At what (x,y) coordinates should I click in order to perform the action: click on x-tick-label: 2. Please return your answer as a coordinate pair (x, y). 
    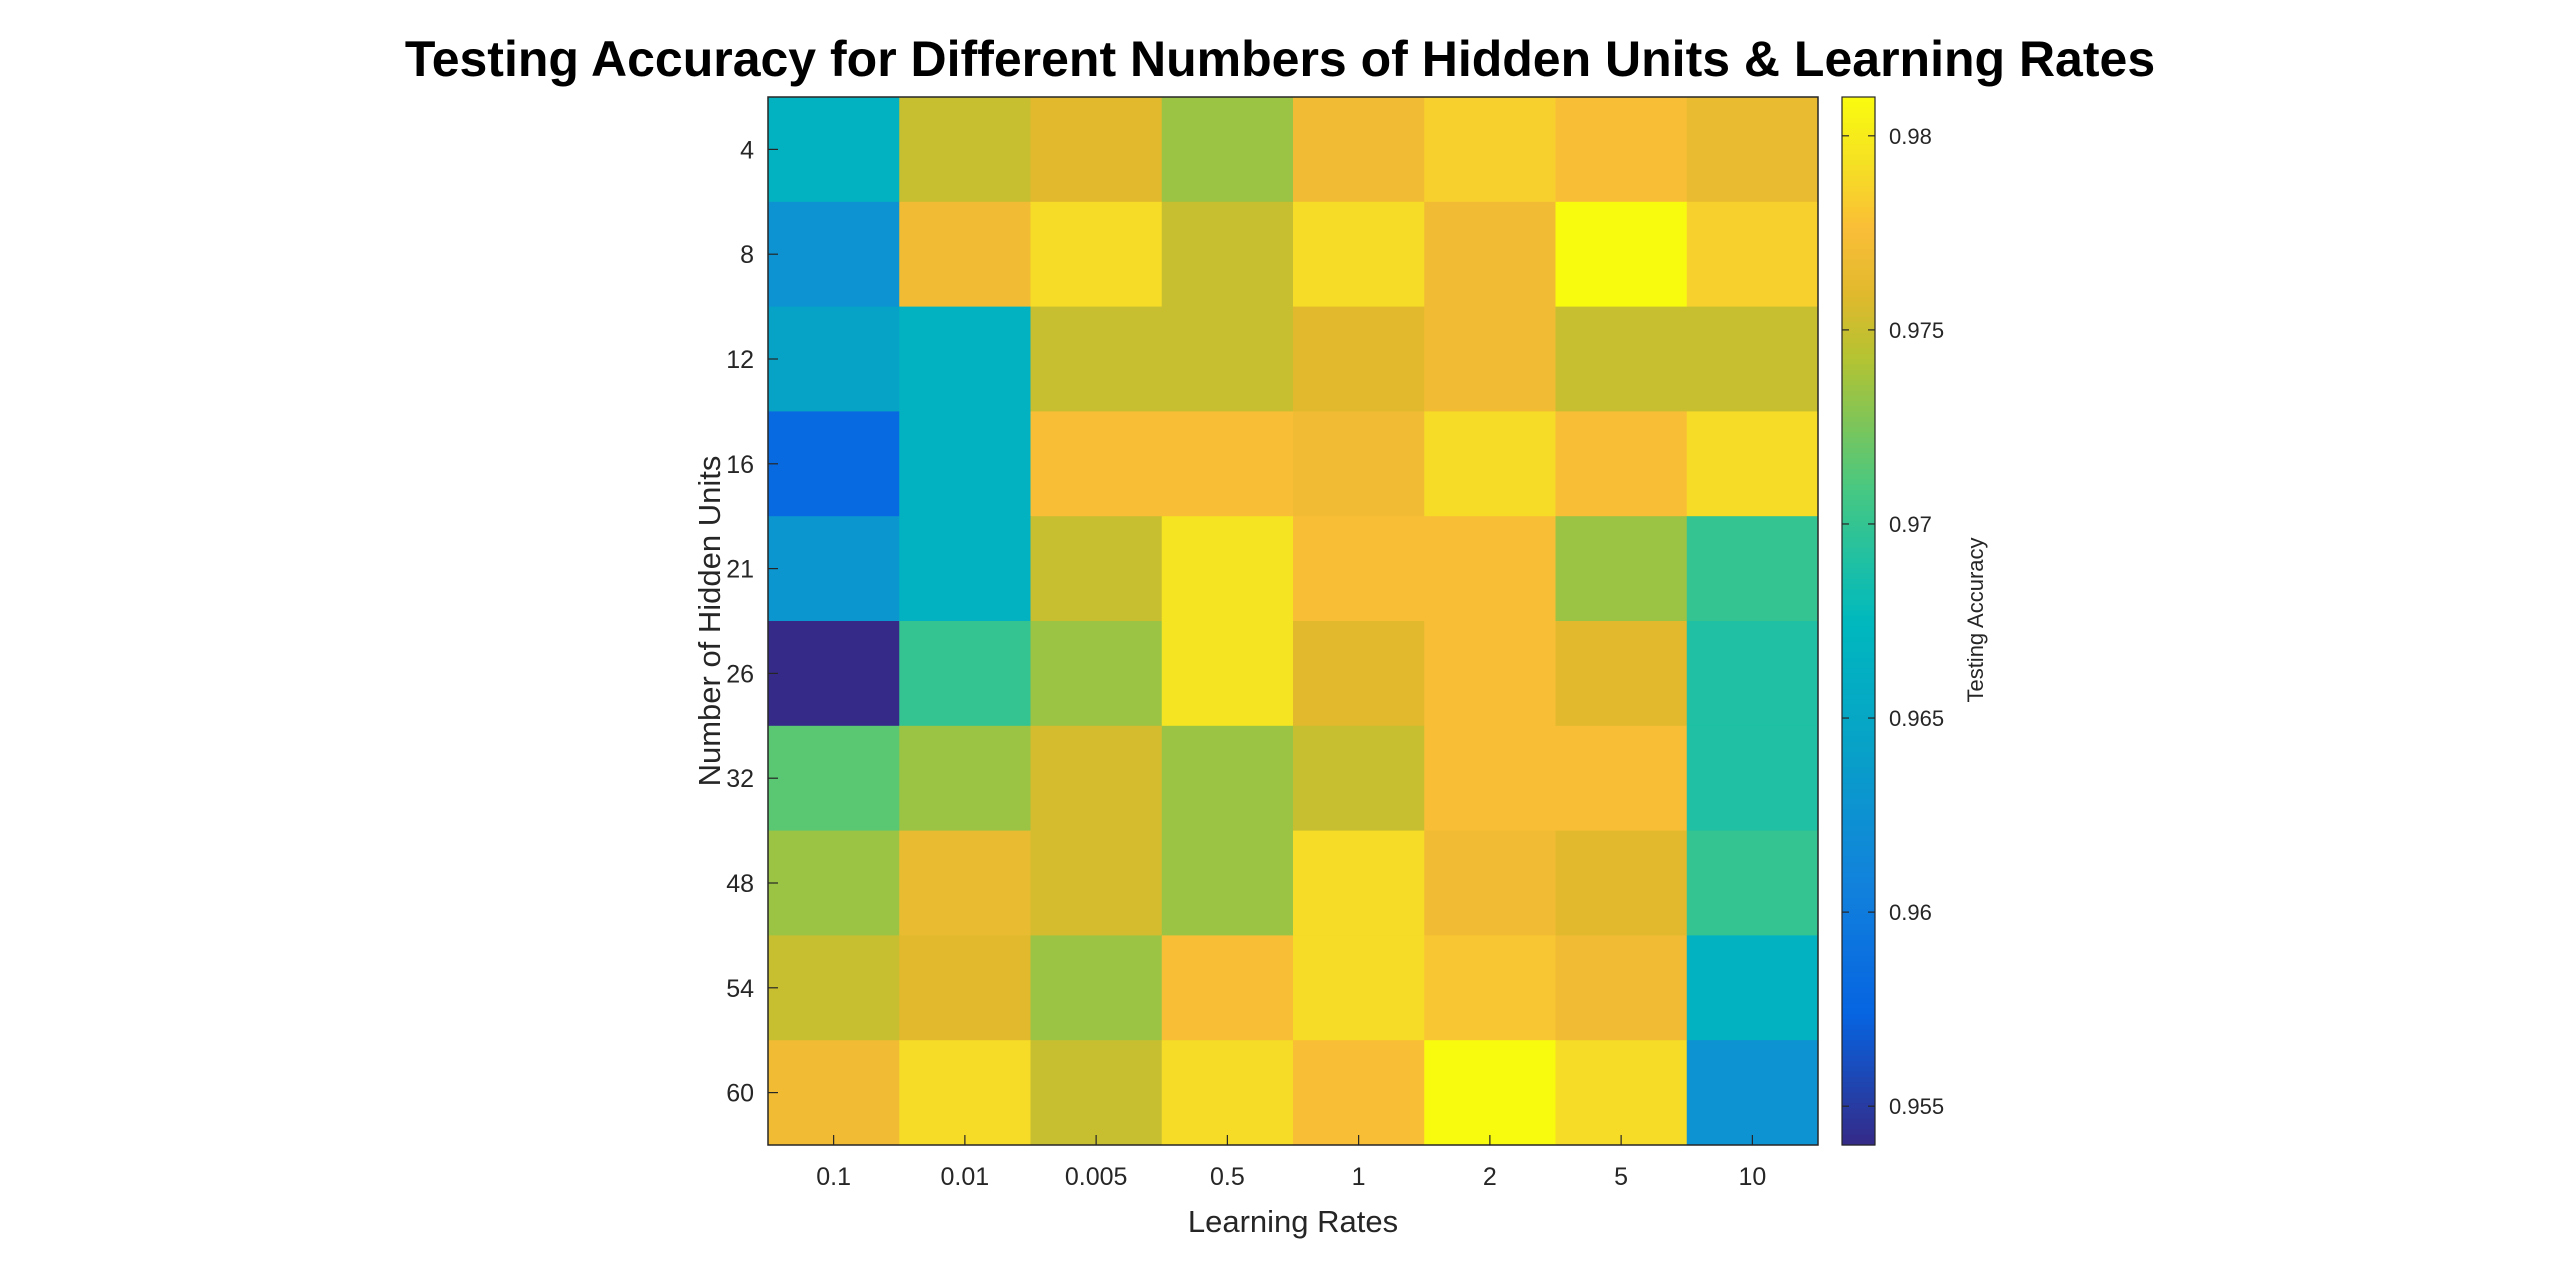
    Looking at the image, I should click on (1490, 1177).